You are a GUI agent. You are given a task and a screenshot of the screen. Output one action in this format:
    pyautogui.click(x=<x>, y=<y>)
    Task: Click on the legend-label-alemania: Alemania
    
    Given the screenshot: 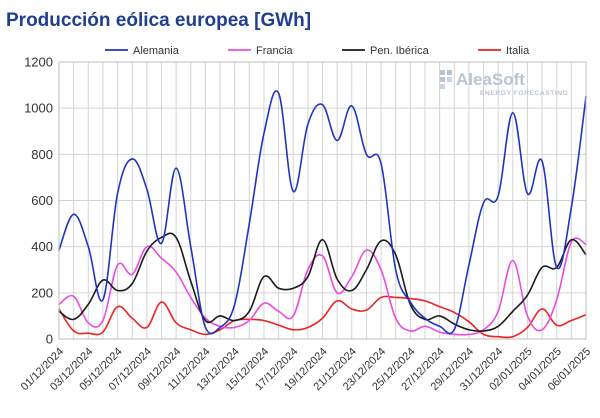 What is the action you would take?
    pyautogui.click(x=156, y=51)
    